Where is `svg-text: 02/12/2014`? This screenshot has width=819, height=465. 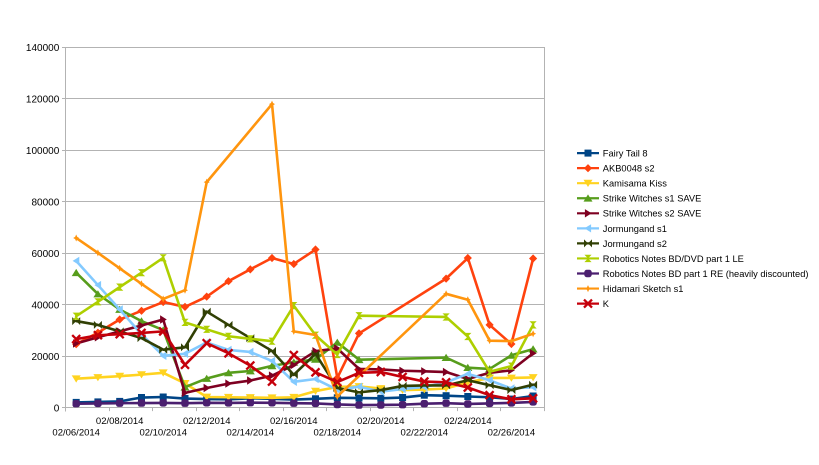 svg-text: 02/12/2014 is located at coordinates (207, 421).